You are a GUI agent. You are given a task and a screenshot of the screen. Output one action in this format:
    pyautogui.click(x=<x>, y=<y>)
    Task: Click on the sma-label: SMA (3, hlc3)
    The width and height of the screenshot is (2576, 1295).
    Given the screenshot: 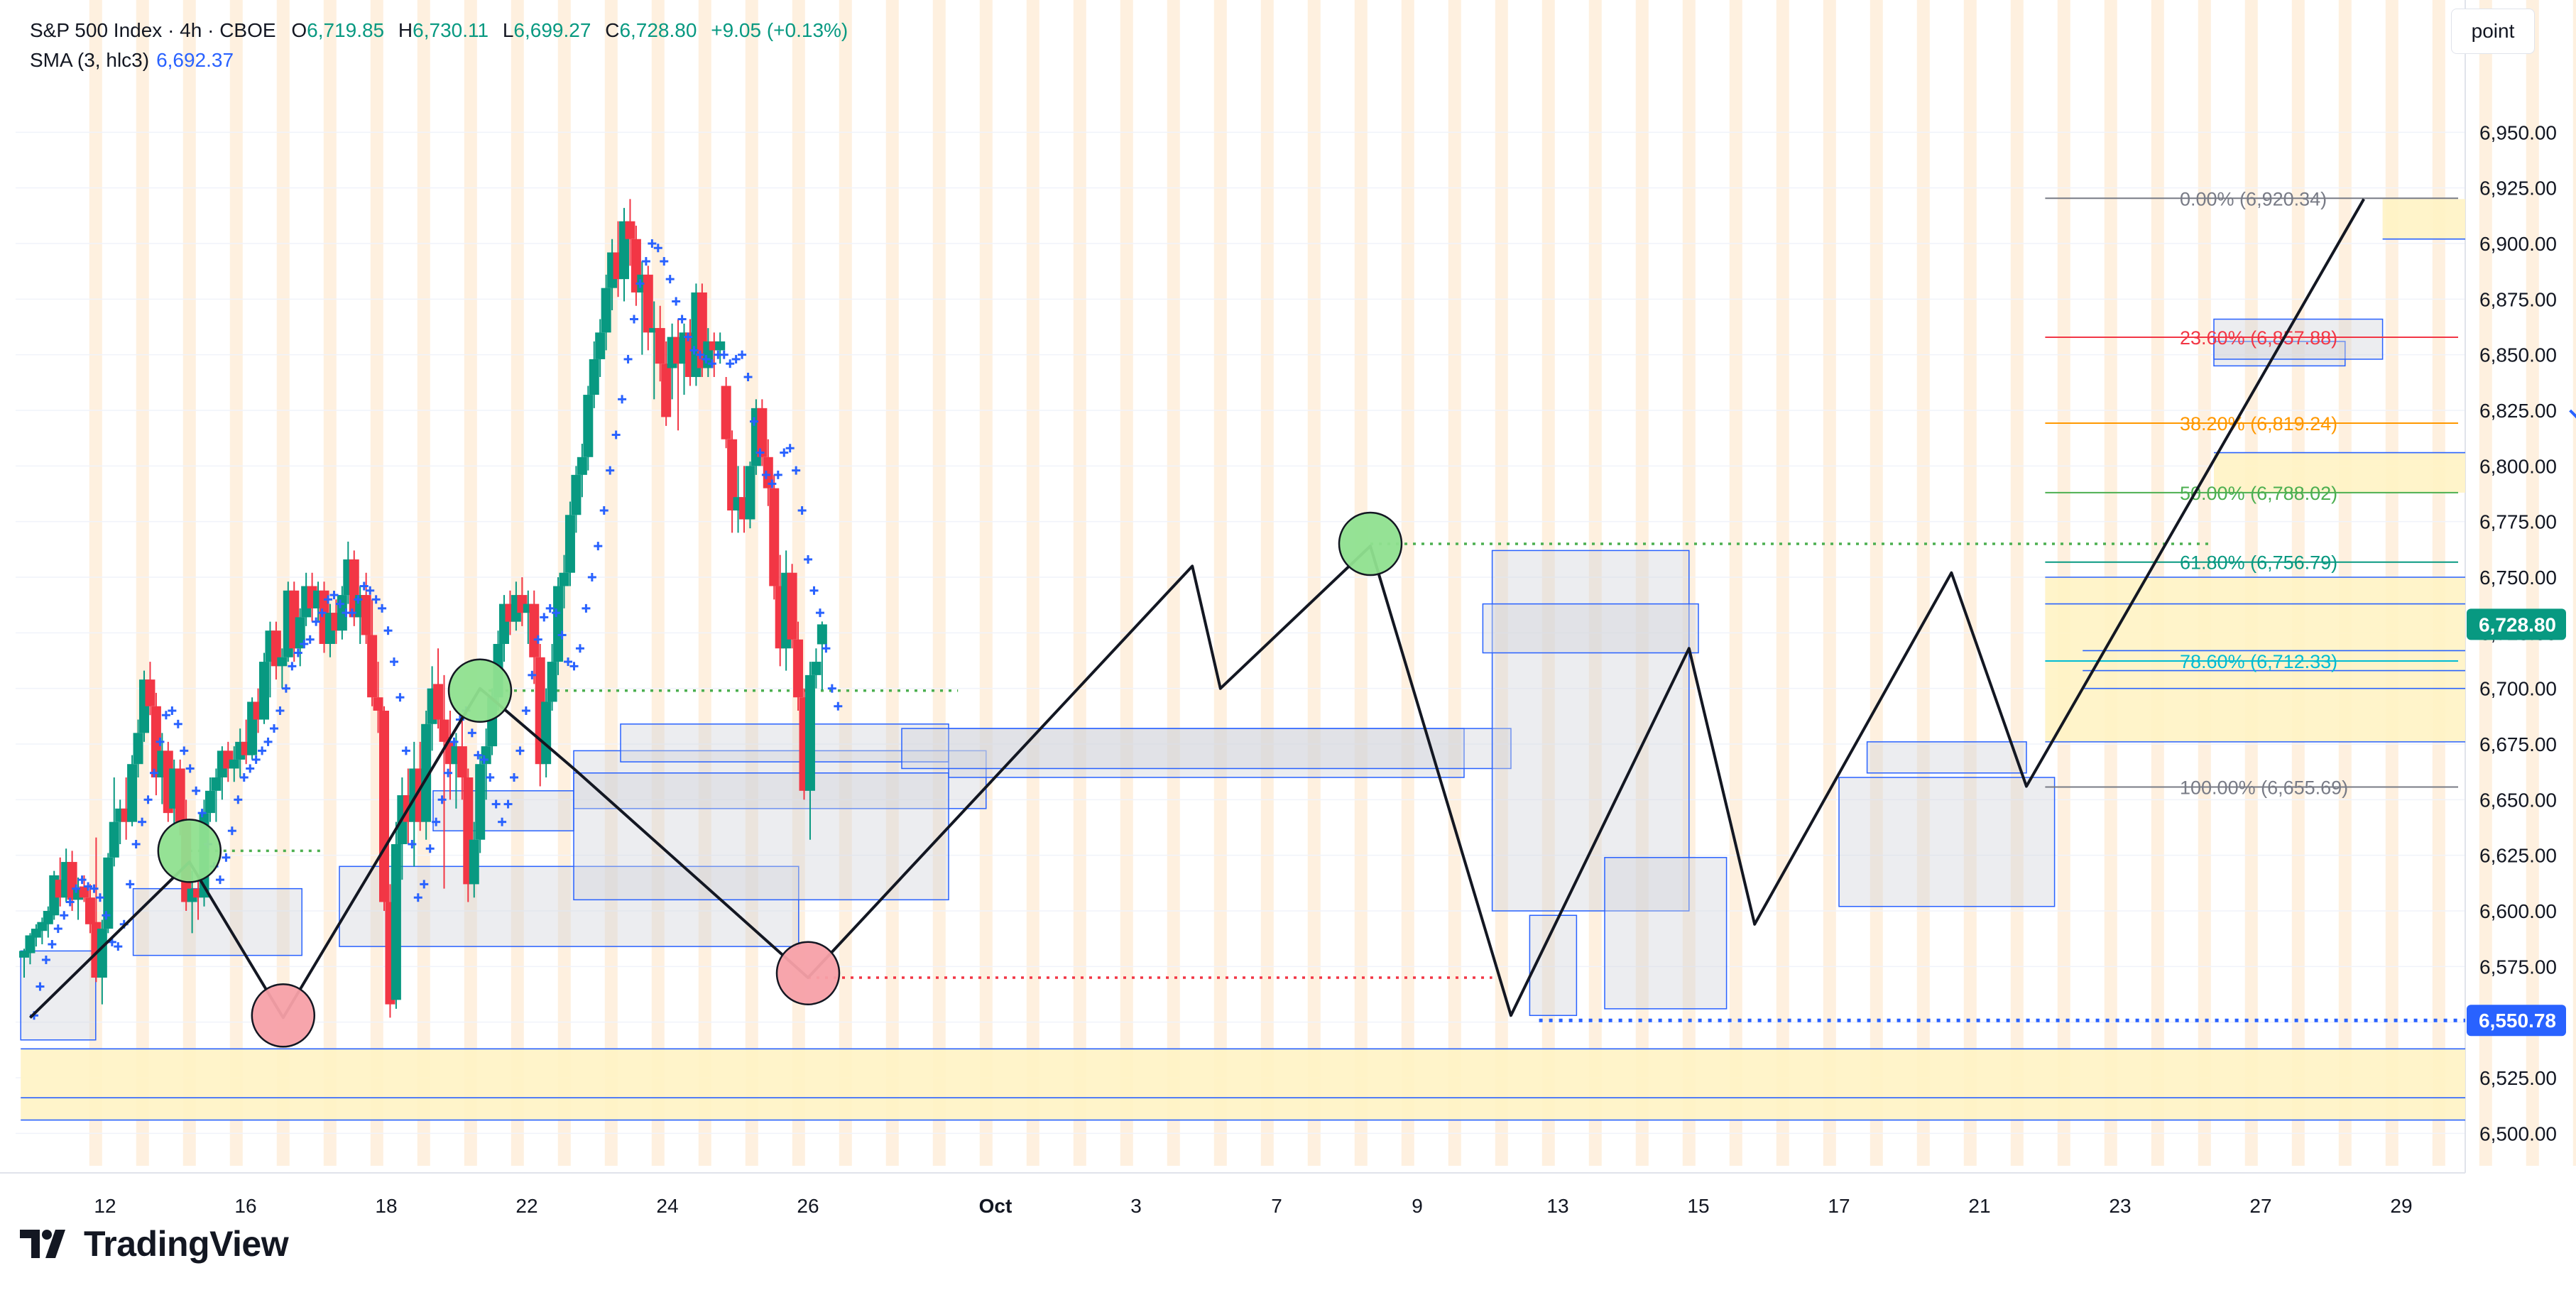 What is the action you would take?
    pyautogui.click(x=90, y=60)
    